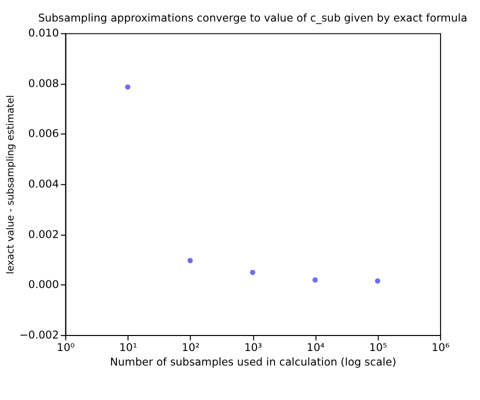 Image resolution: width=480 pixels, height=400 pixels. What do you see at coordinates (44, 33) in the screenshot?
I see `y-tick-label: 0.010` at bounding box center [44, 33].